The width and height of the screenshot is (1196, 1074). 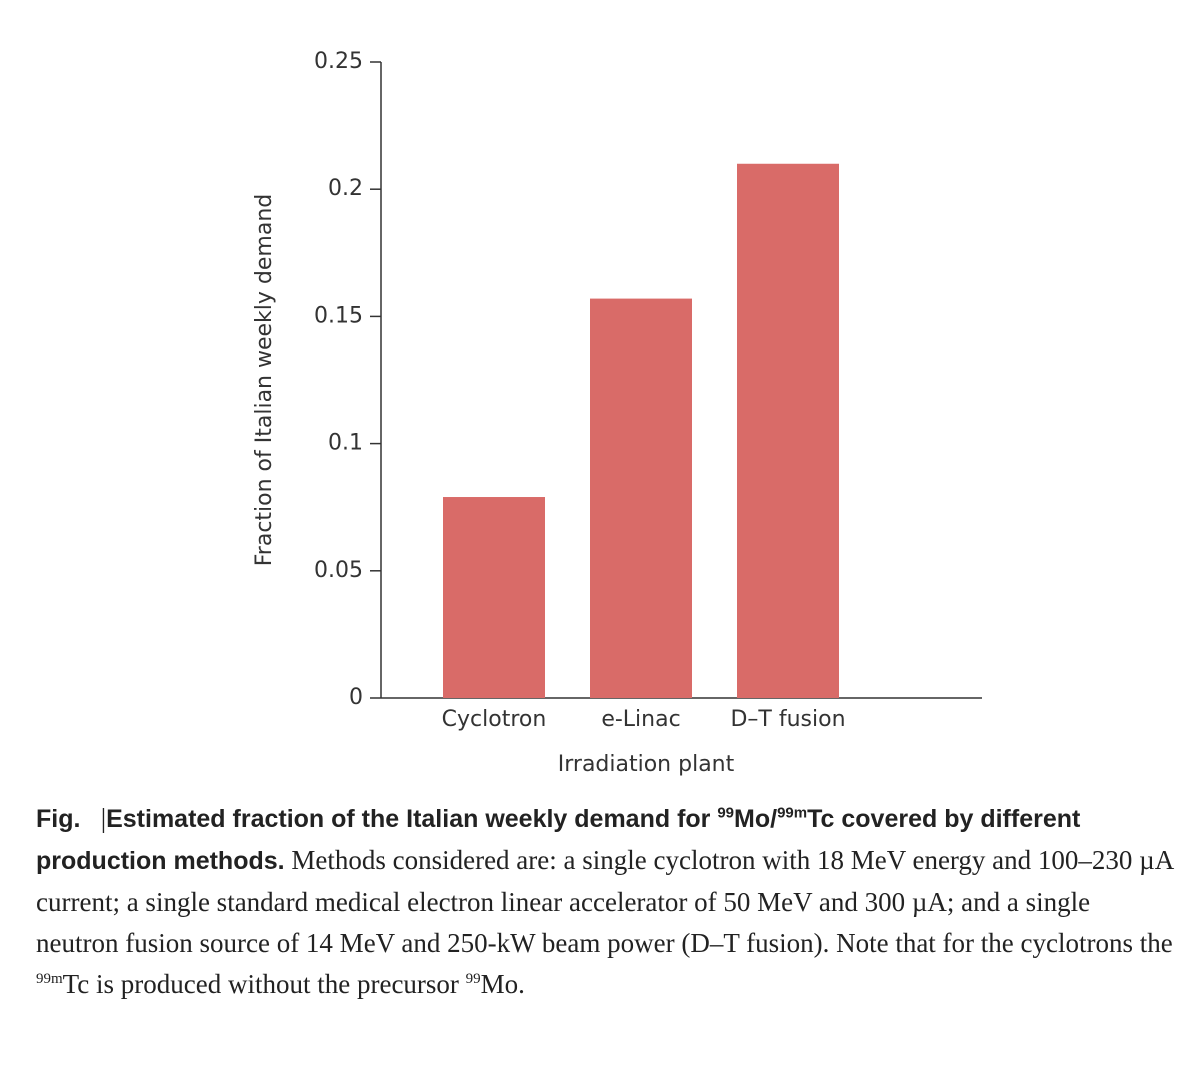 I want to click on y-tick-label: 0.1, so click(x=345, y=443).